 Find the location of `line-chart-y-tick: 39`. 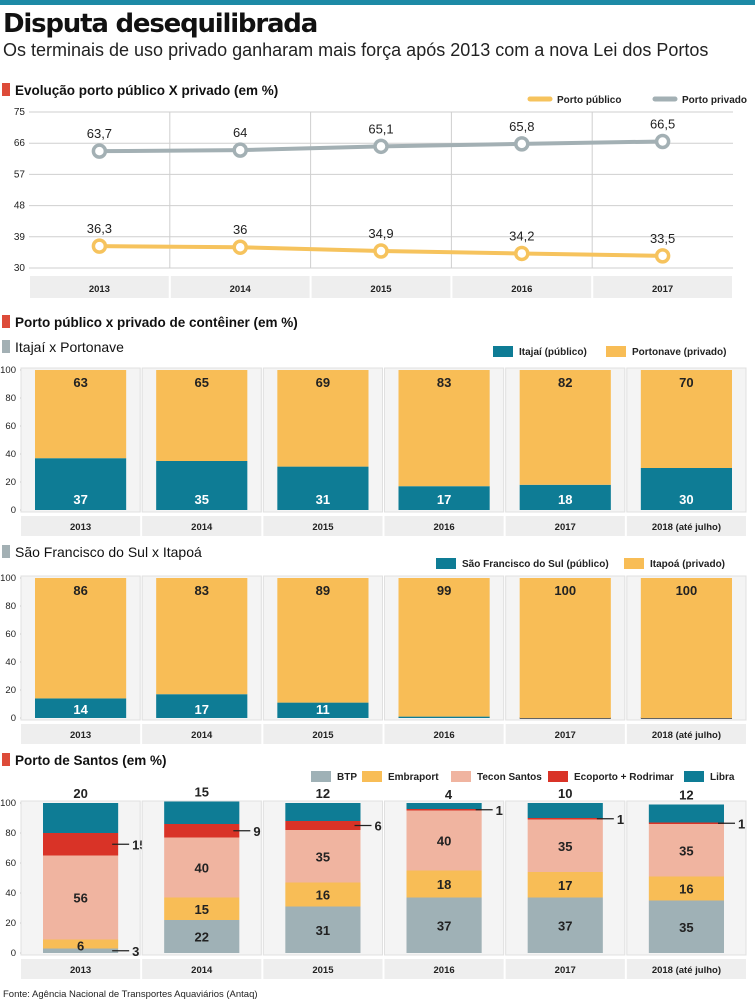

line-chart-y-tick: 39 is located at coordinates (20, 237).